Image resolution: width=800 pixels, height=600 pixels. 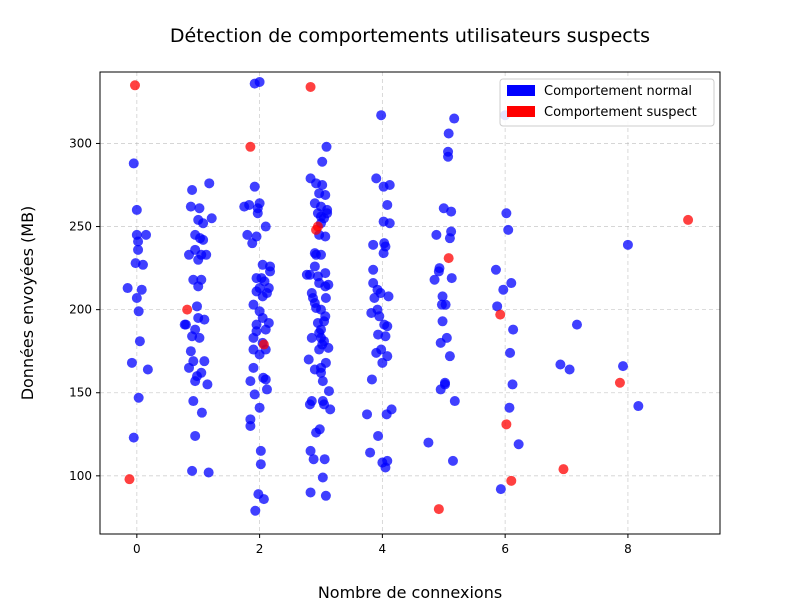 I want to click on legend-box, so click(x=607, y=102).